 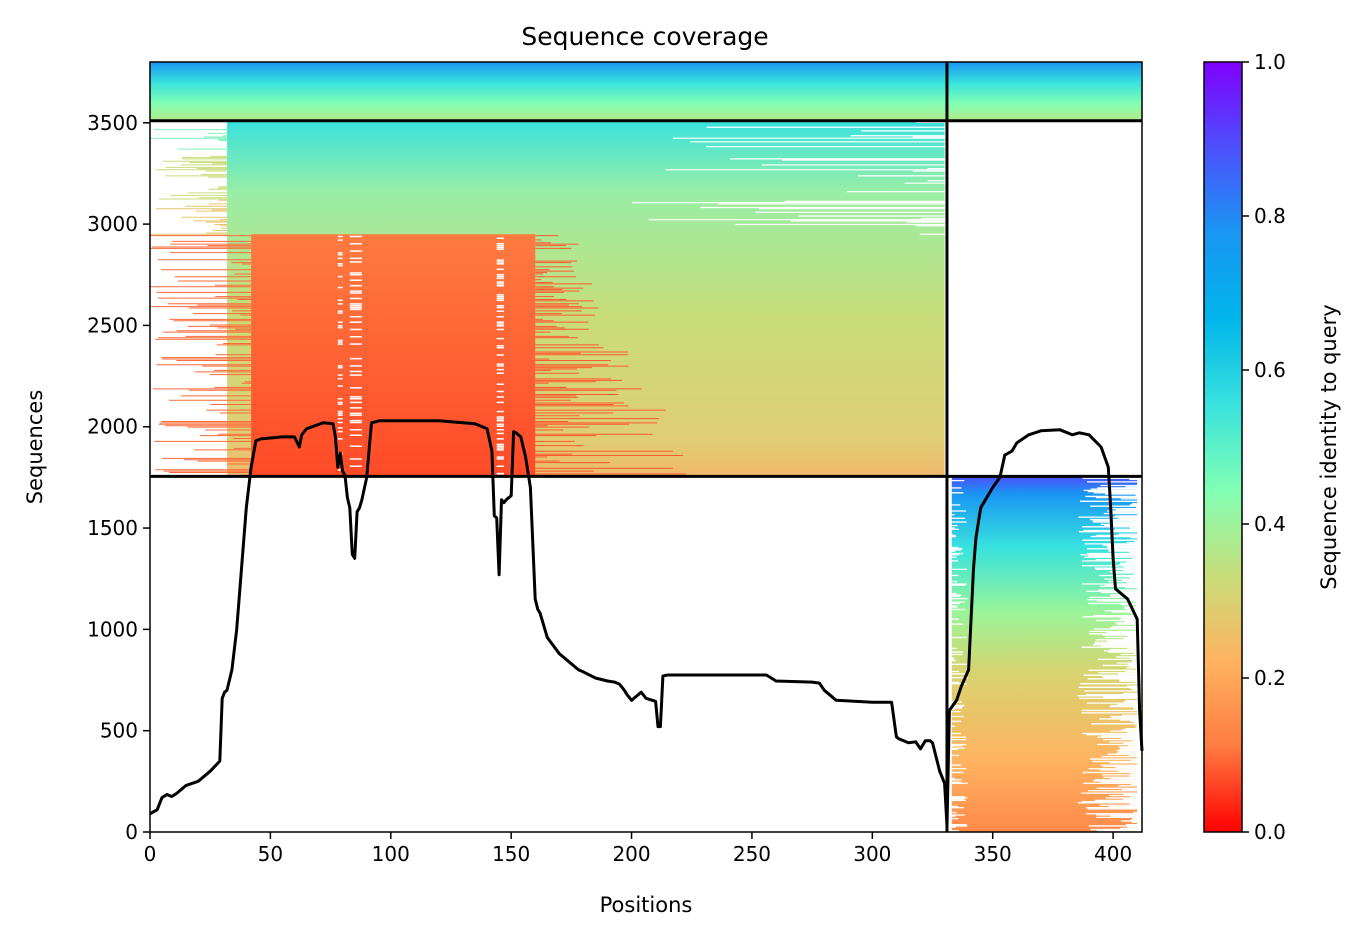 I want to click on x-axis: 0 50 100 150 200 250 300 350 400, so click(x=638, y=849).